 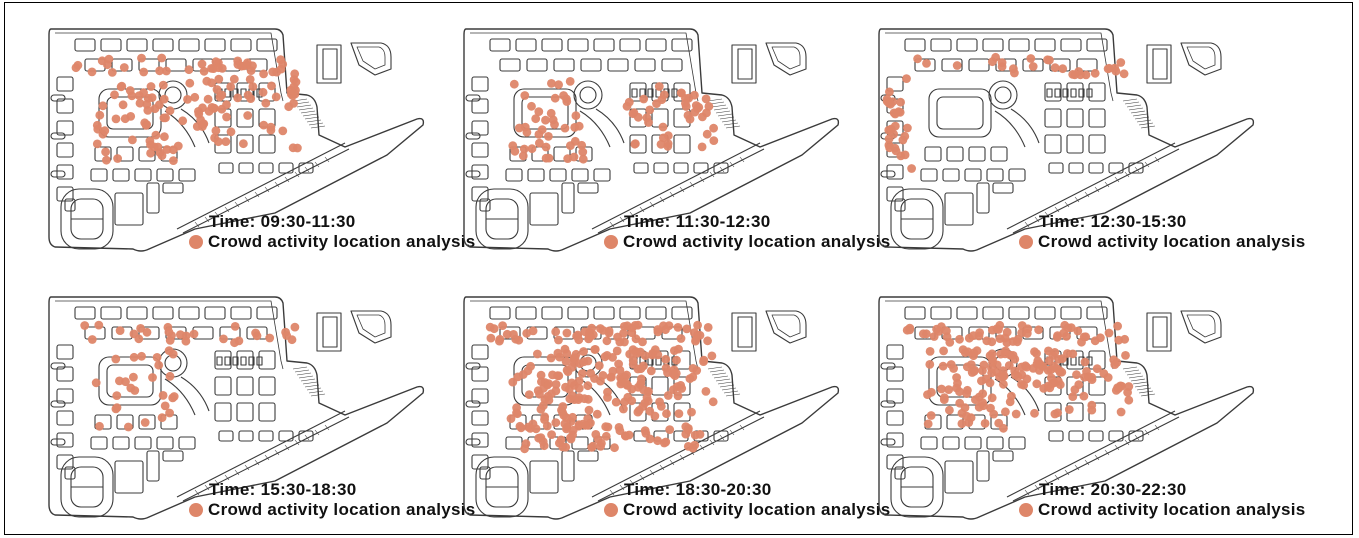 I want to click on bench, so click(x=58, y=98).